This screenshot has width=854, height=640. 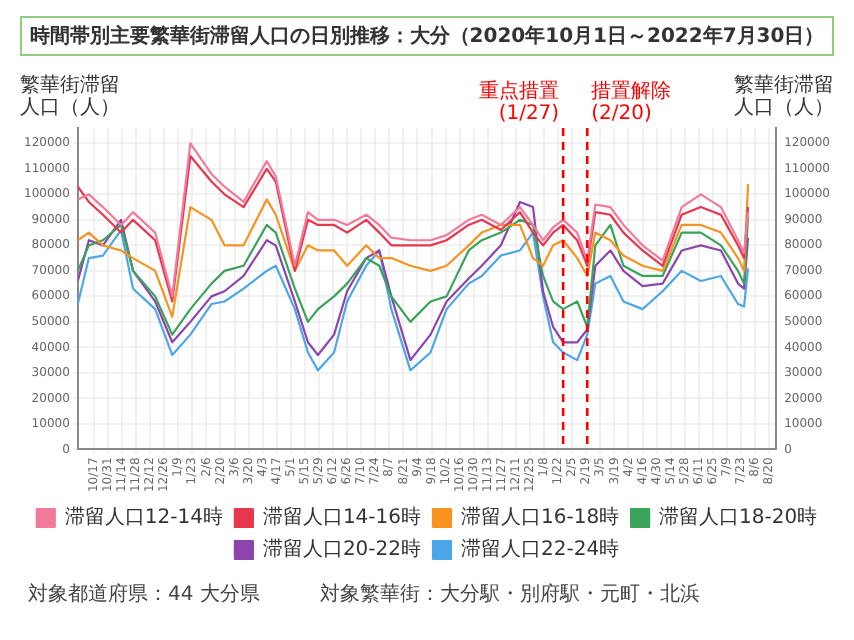 I want to click on text: 対象繁華街：大分駅・別府駅・元町・北浜, so click(x=509, y=594).